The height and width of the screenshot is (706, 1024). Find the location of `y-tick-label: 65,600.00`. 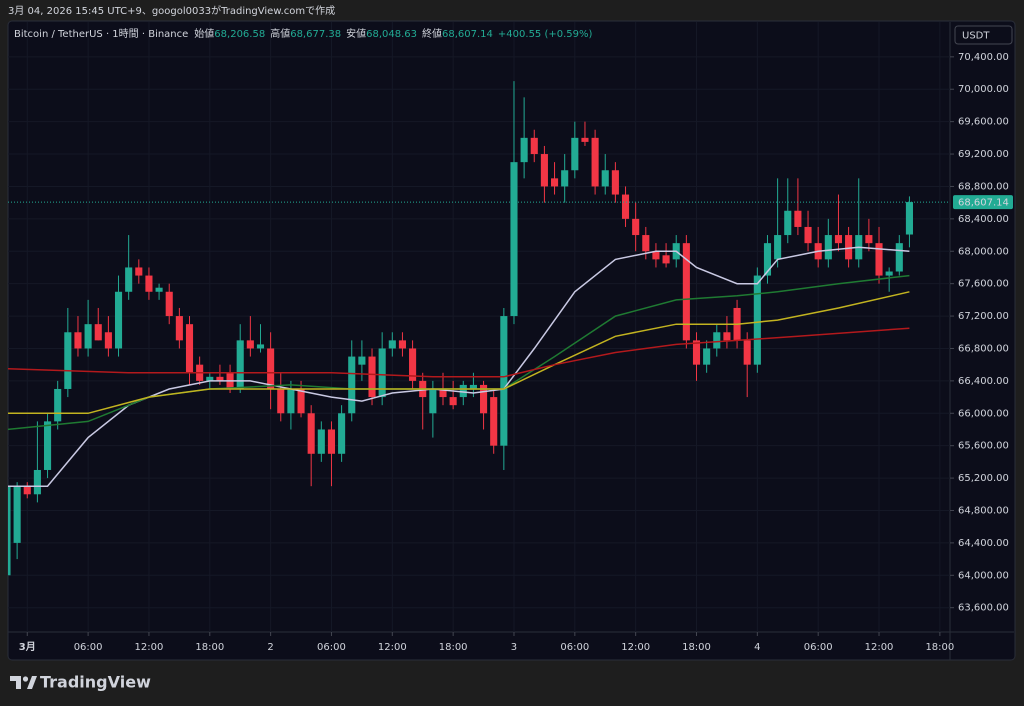

y-tick-label: 65,600.00 is located at coordinates (983, 446).